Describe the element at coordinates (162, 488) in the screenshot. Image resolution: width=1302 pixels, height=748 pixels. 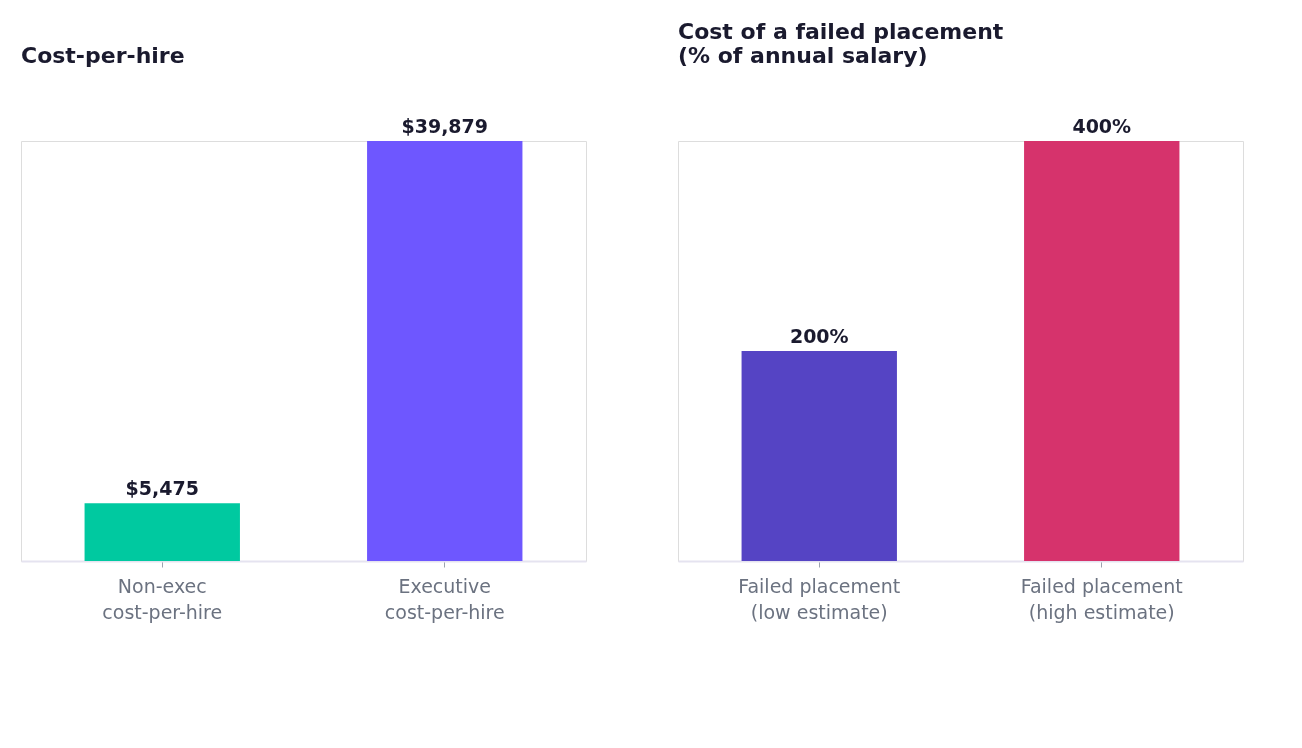
I see `data-label: $5,475` at that location.